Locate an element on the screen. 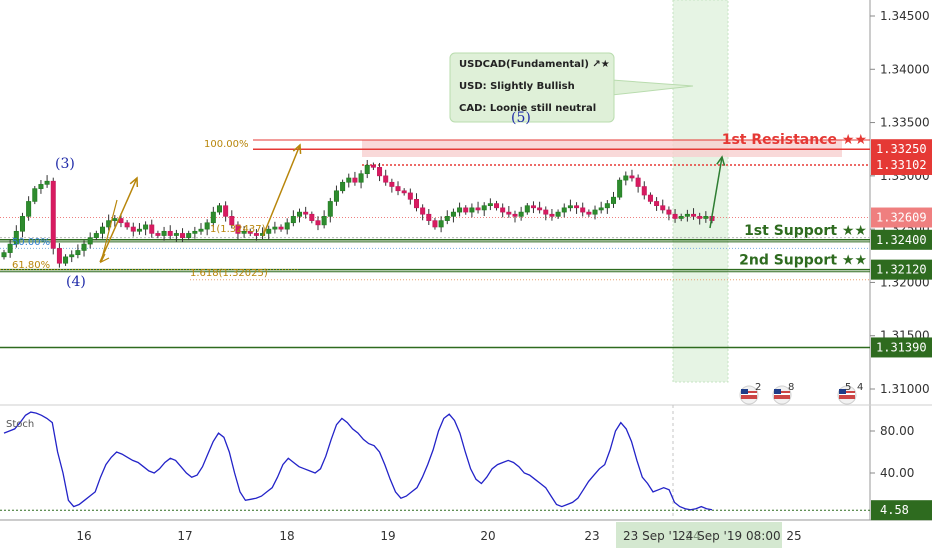 The image size is (932, 550). event-count-4: 4 is located at coordinates (860, 387).